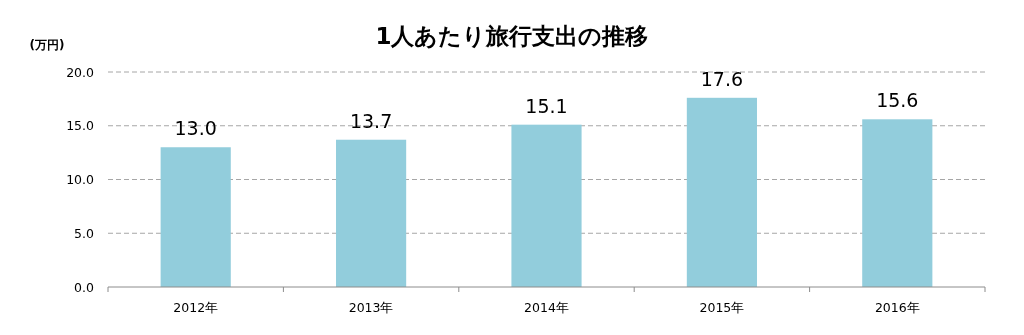  Describe the element at coordinates (897, 307) in the screenshot. I see `x-tick-label: 2016年` at that location.